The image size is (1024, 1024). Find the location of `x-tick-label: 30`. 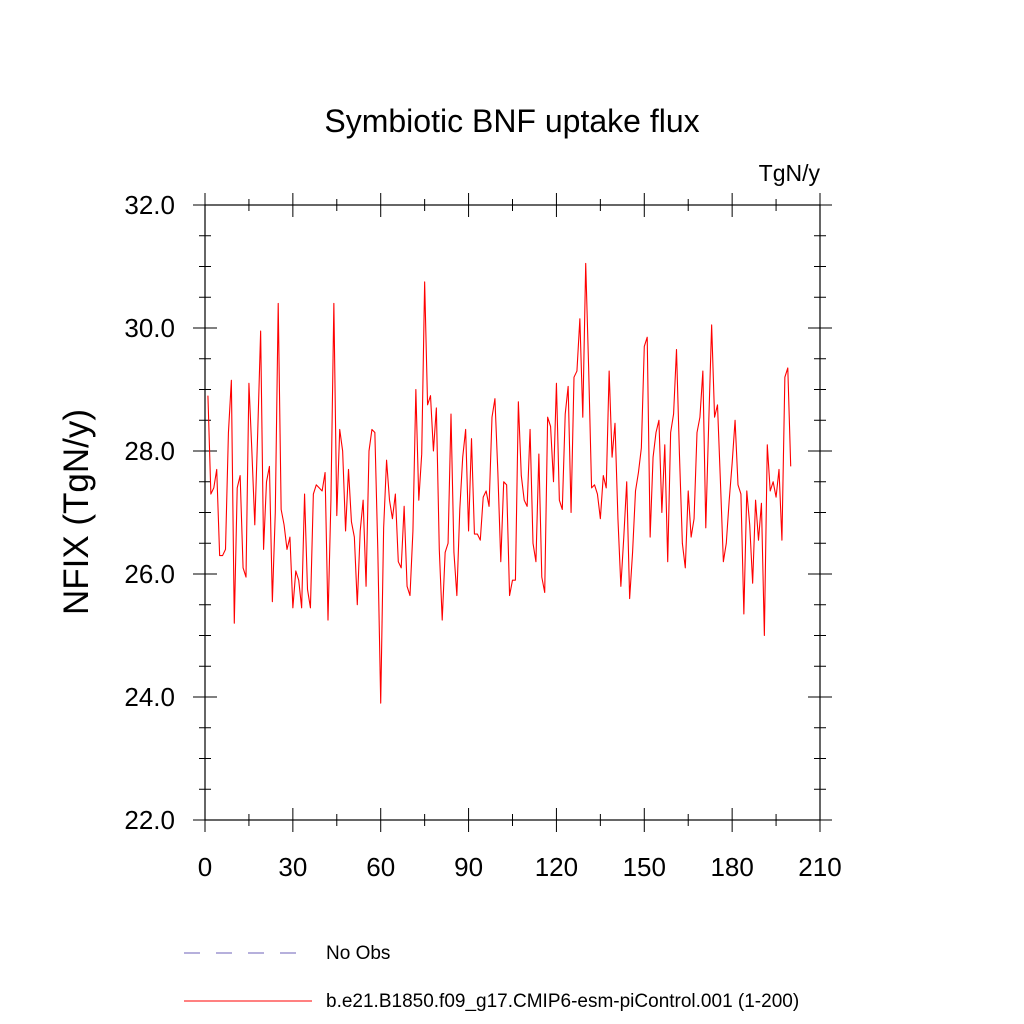

x-tick-label: 30 is located at coordinates (292, 867).